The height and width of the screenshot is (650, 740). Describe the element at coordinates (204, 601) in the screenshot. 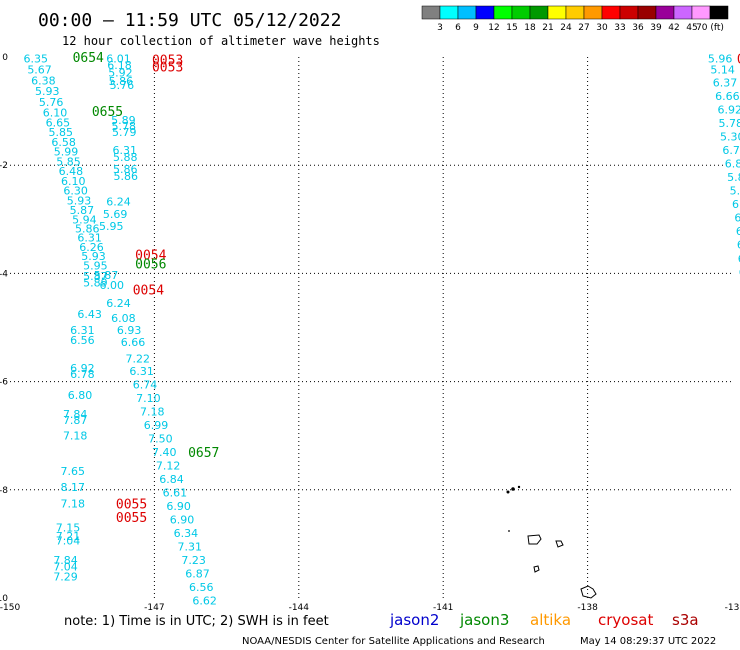

I see `swh-value-label: 6.62` at that location.